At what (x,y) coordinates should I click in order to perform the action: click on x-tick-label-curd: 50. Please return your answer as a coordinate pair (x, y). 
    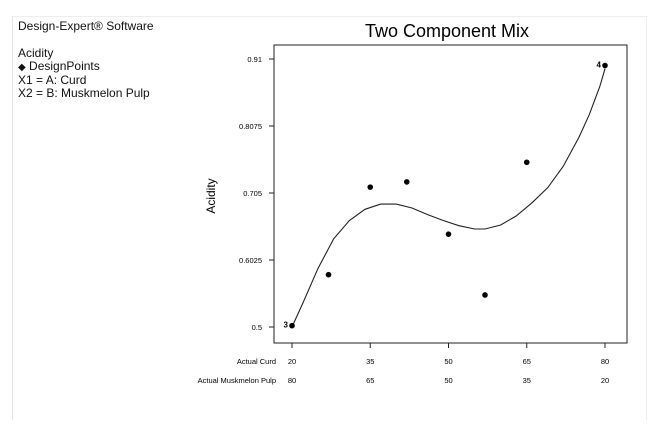
    Looking at the image, I should click on (448, 361).